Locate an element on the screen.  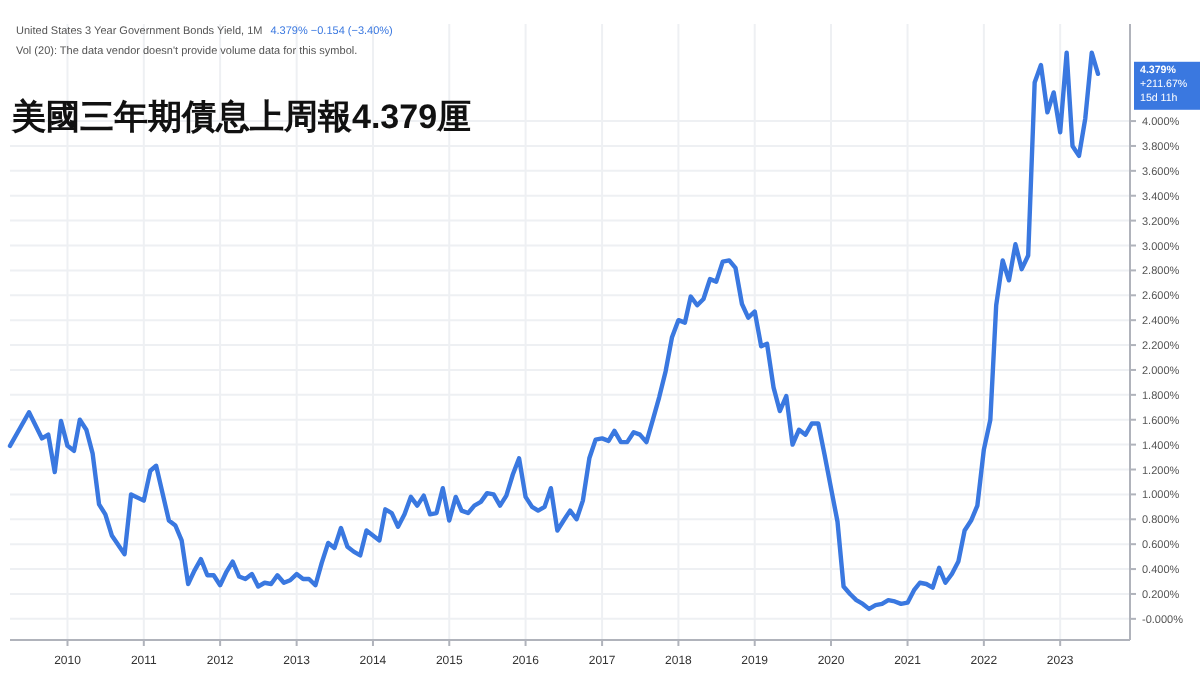
text: 美國三年期債息上周報4.379厘 is located at coordinates (241, 117).